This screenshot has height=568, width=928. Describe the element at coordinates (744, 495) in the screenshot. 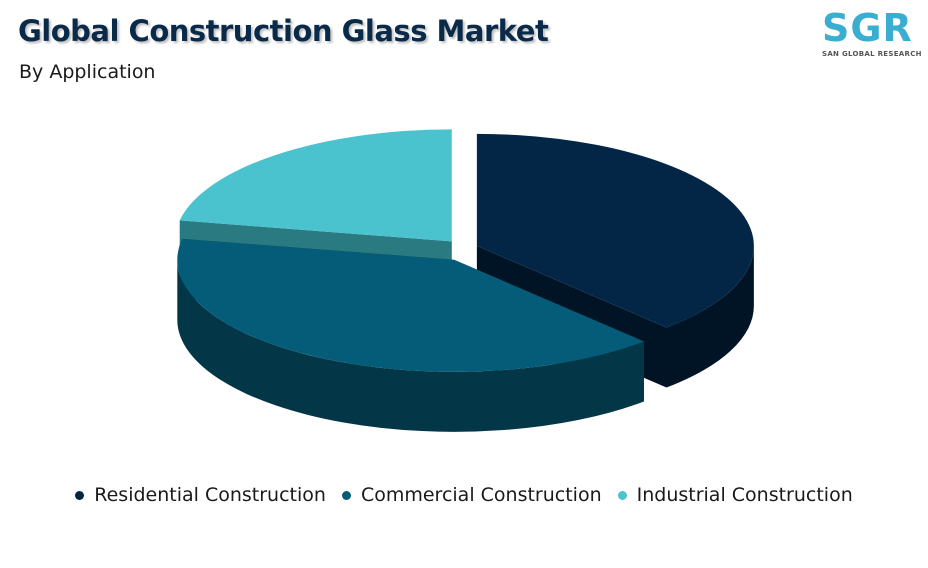

I see `legend-label: Industrial Construction` at that location.